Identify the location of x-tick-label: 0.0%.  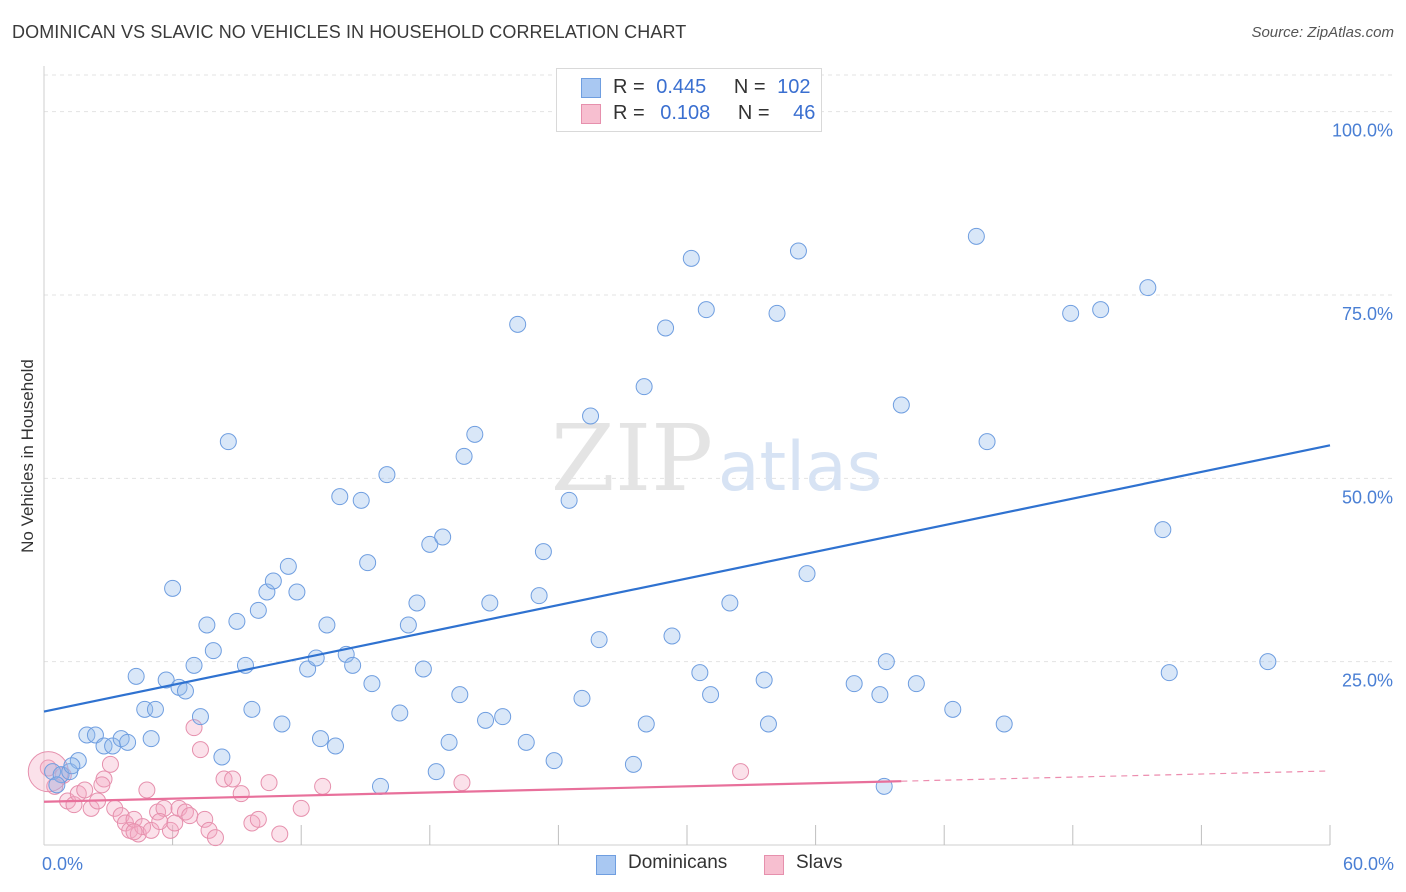
(62, 864).